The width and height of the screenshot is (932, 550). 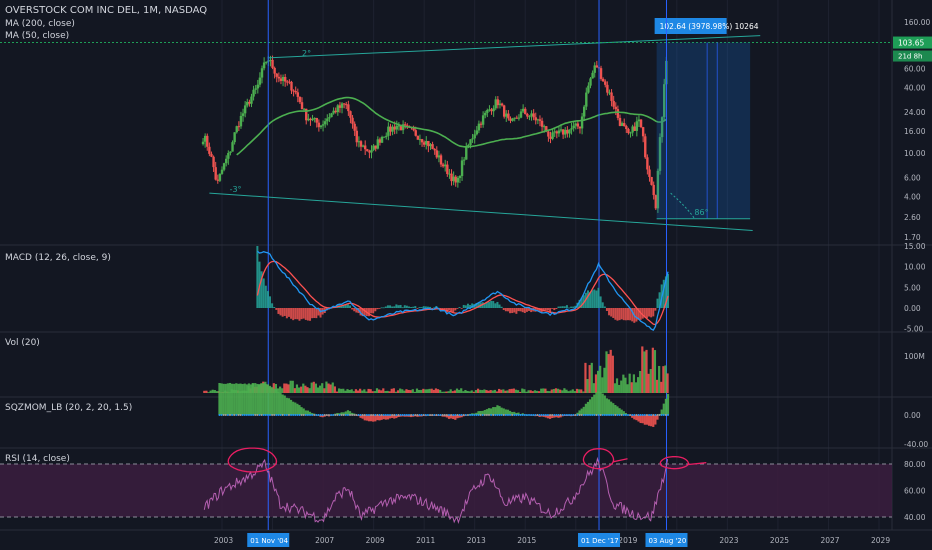 What do you see at coordinates (915, 246) in the screenshot?
I see `macd-tick-label: 15.00` at bounding box center [915, 246].